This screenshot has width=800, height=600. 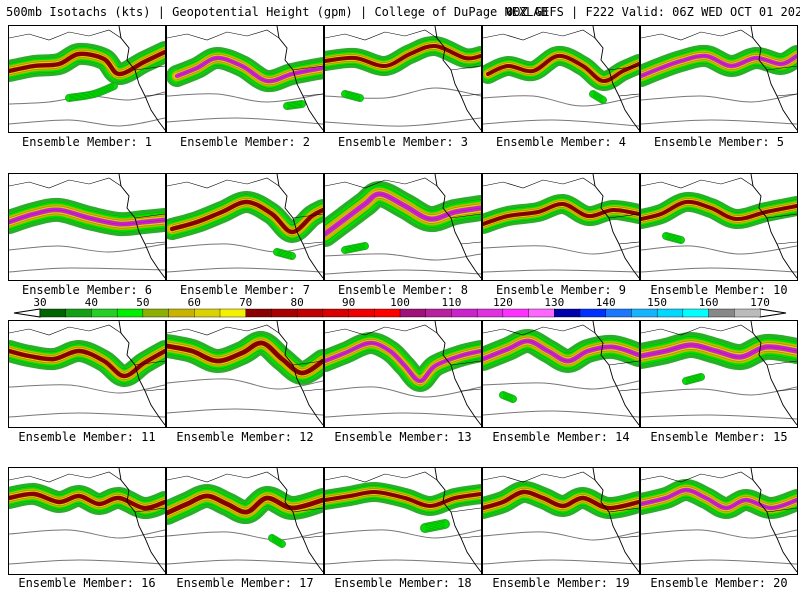 What do you see at coordinates (245, 226) in the screenshot?
I see `member-7-plot` at bounding box center [245, 226].